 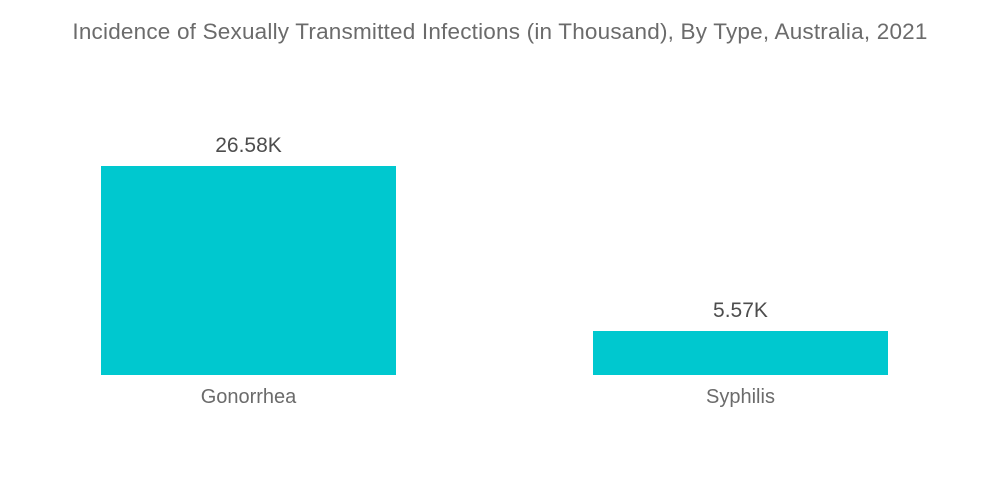 I want to click on category-label-syphilis: Syphilis, so click(x=740, y=397).